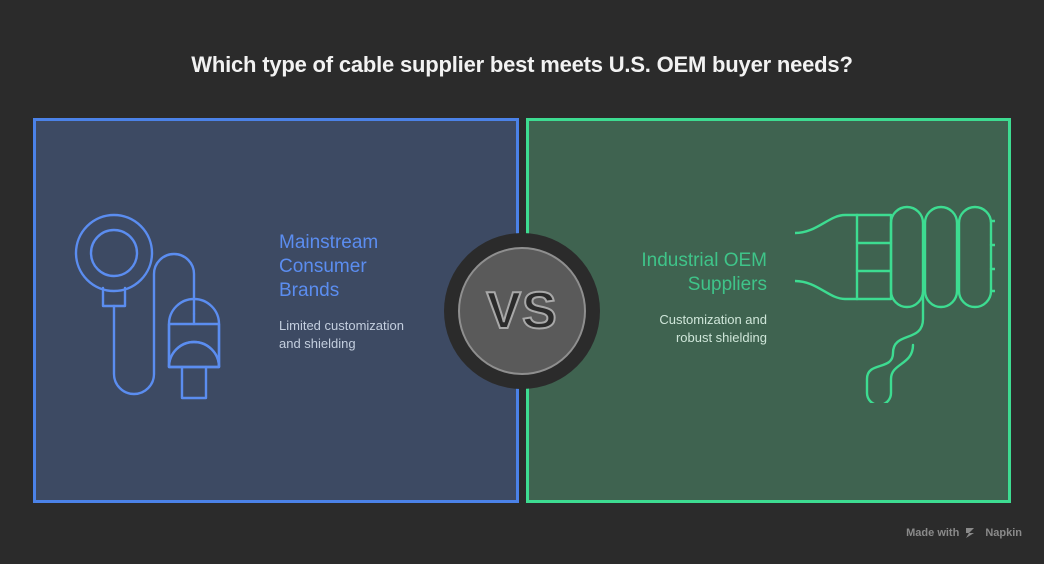  Describe the element at coordinates (907, 305) in the screenshot. I see `industrial-connector-icon` at that location.